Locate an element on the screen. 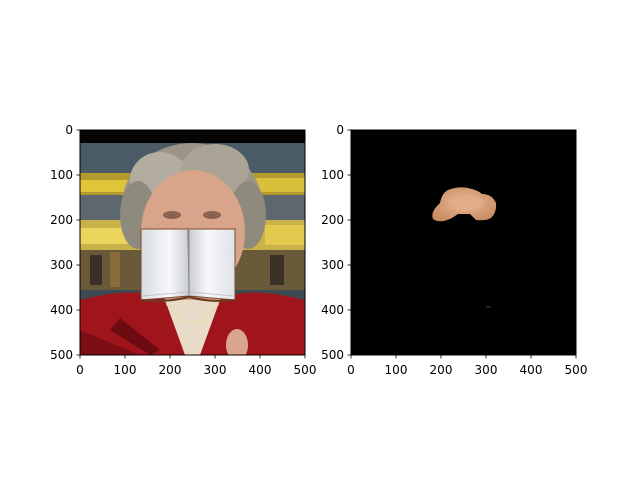 The height and width of the screenshot is (480, 640). photo-y-tick-label: 200 is located at coordinates (61, 220).